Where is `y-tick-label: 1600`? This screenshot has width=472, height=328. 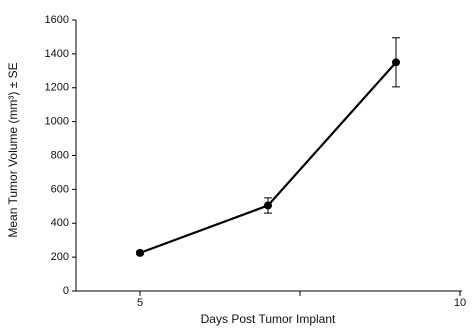
y-tick-label: 1600 is located at coordinates (57, 20).